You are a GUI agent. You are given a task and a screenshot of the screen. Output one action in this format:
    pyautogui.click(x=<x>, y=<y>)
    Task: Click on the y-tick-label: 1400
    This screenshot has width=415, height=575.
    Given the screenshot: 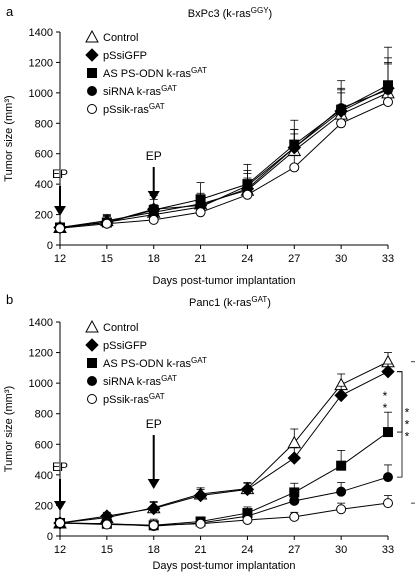 What is the action you would take?
    pyautogui.click(x=41, y=323)
    